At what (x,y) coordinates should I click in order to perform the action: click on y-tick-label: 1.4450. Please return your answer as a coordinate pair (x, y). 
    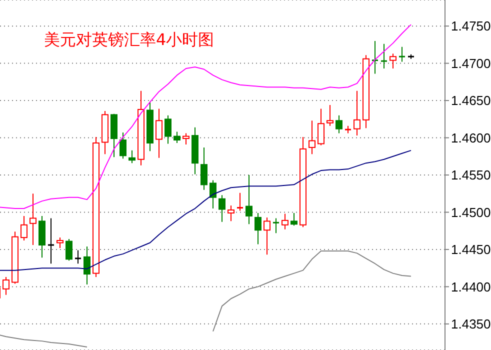
    Looking at the image, I should click on (471, 250).